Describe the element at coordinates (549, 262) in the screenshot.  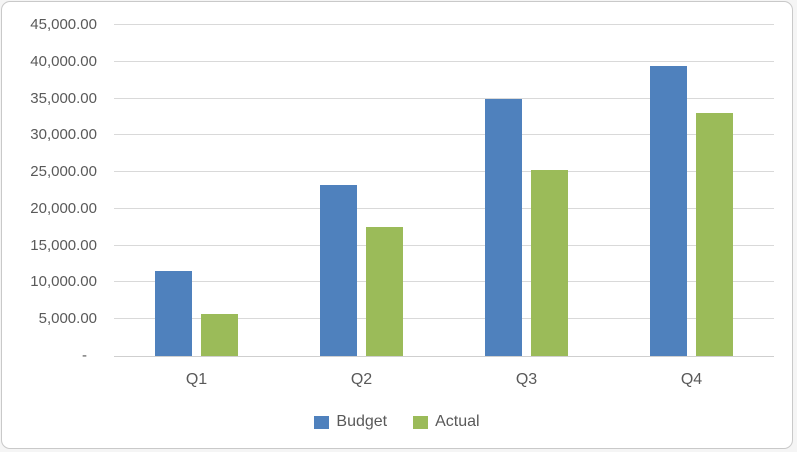
I see `bar-actual-q3` at that location.